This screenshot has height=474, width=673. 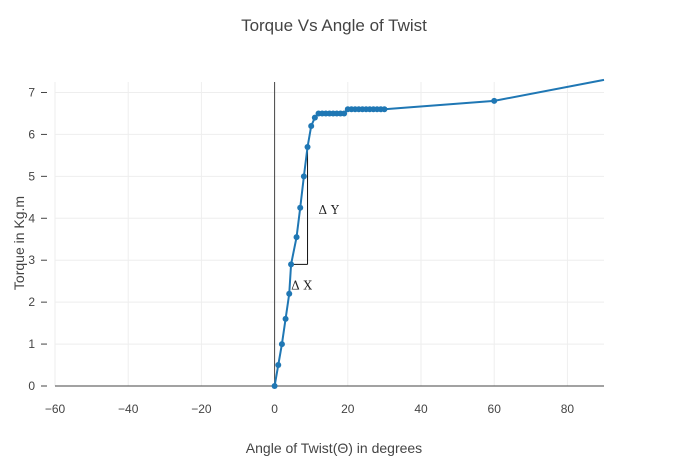 I want to click on y-tick-label: 2, so click(x=31, y=302).